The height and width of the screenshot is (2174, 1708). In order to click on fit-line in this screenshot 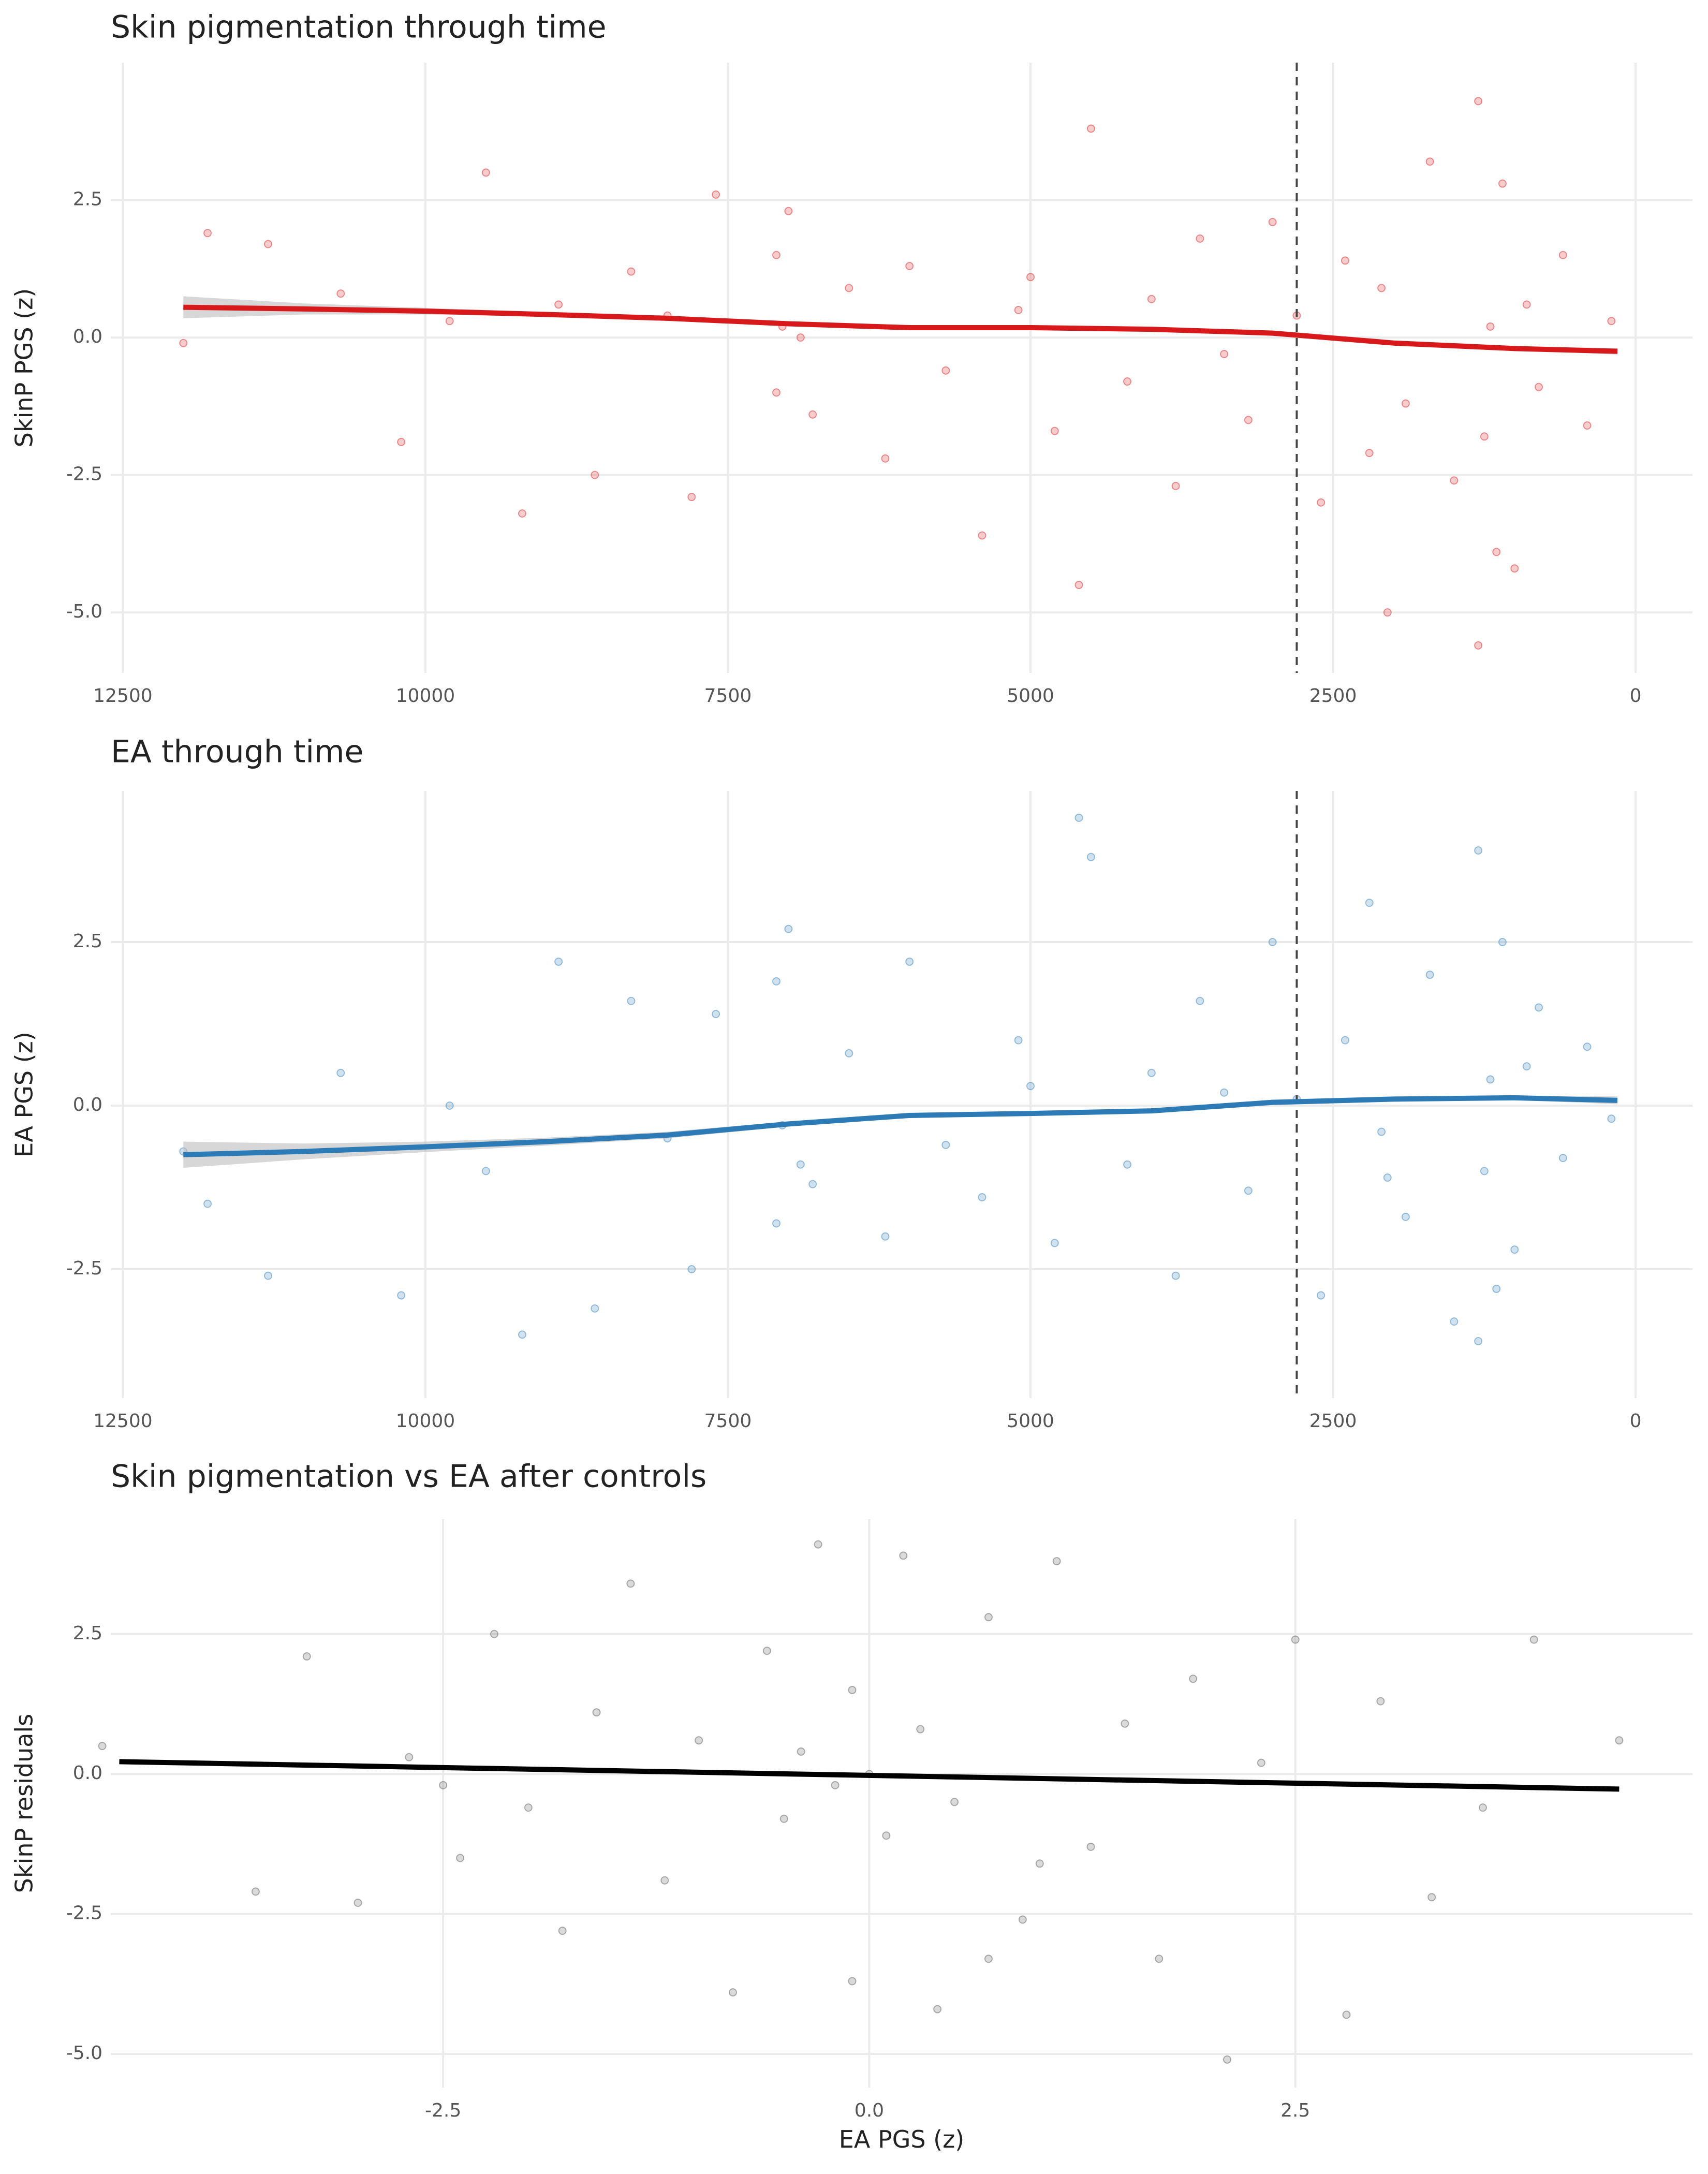, I will do `click(900, 329)`.